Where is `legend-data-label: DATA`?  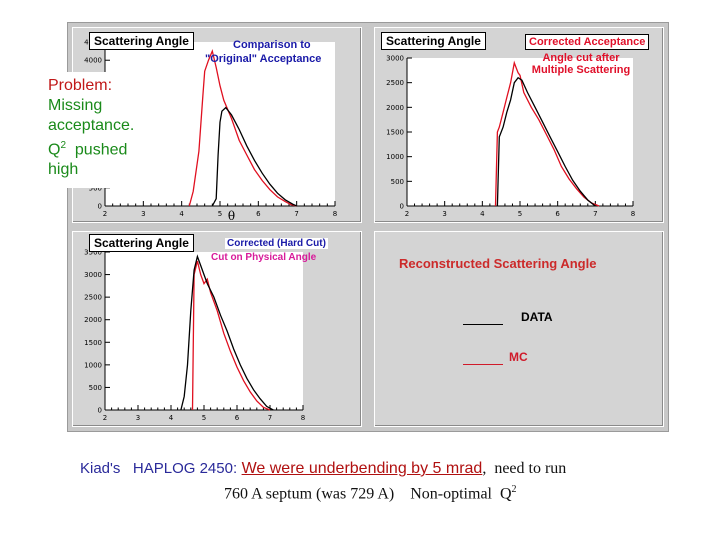
legend-data-label: DATA is located at coordinates (537, 317).